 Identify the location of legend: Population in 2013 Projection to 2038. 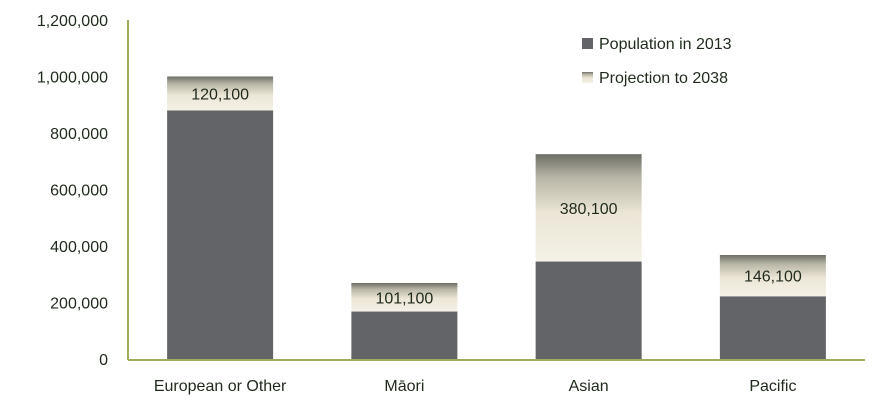
(657, 61).